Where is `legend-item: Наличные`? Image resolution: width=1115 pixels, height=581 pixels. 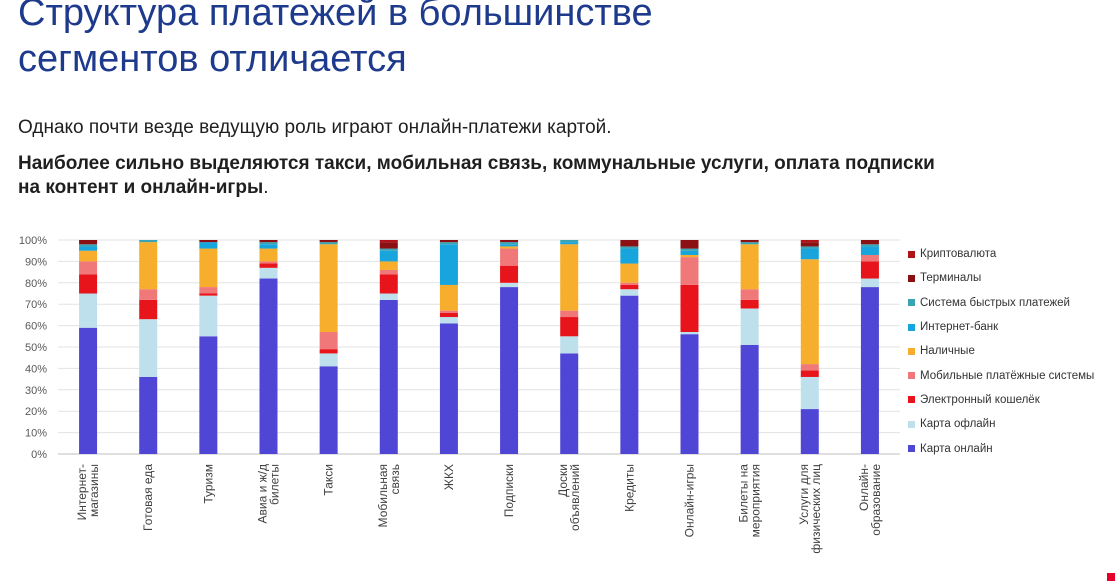
legend-item: Наличные is located at coordinates (1001, 351).